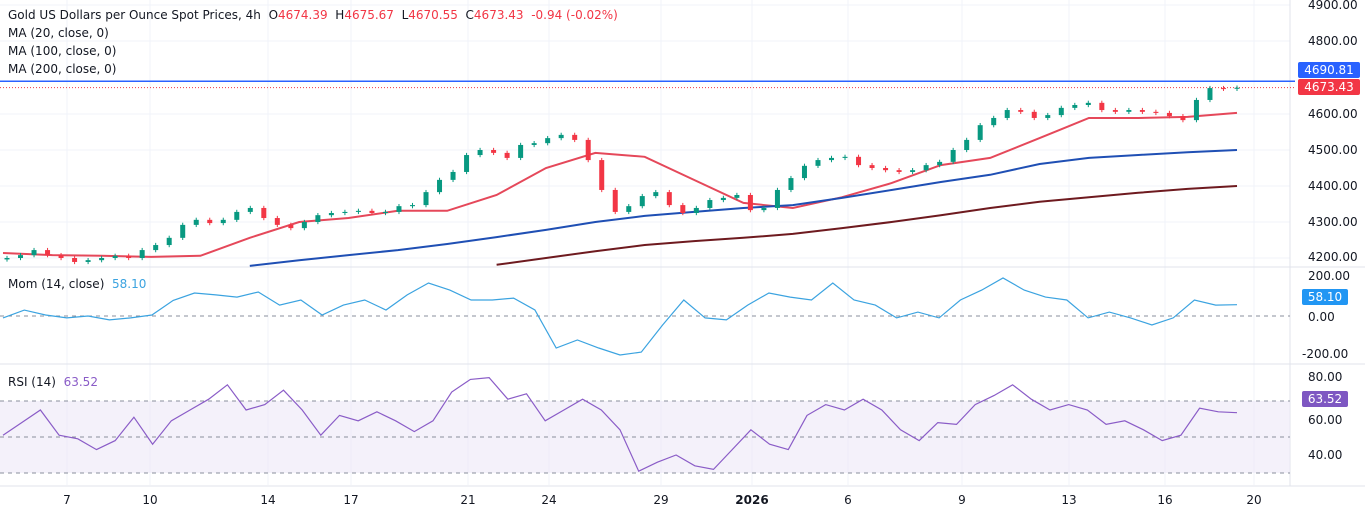 The image size is (1365, 517). What do you see at coordinates (80, 382) in the screenshot?
I see `rsi-value: 63.52` at bounding box center [80, 382].